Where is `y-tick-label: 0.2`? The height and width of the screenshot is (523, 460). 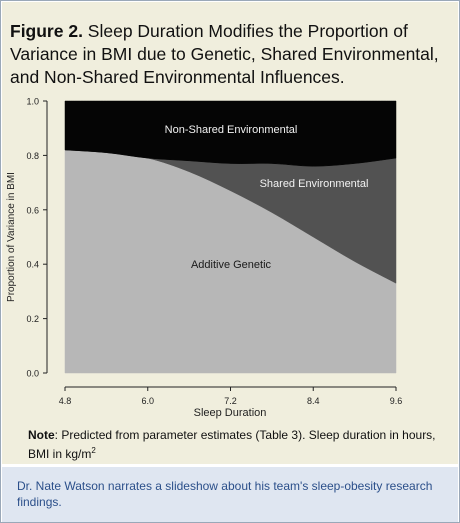
y-tick-label: 0.2 is located at coordinates (32, 319).